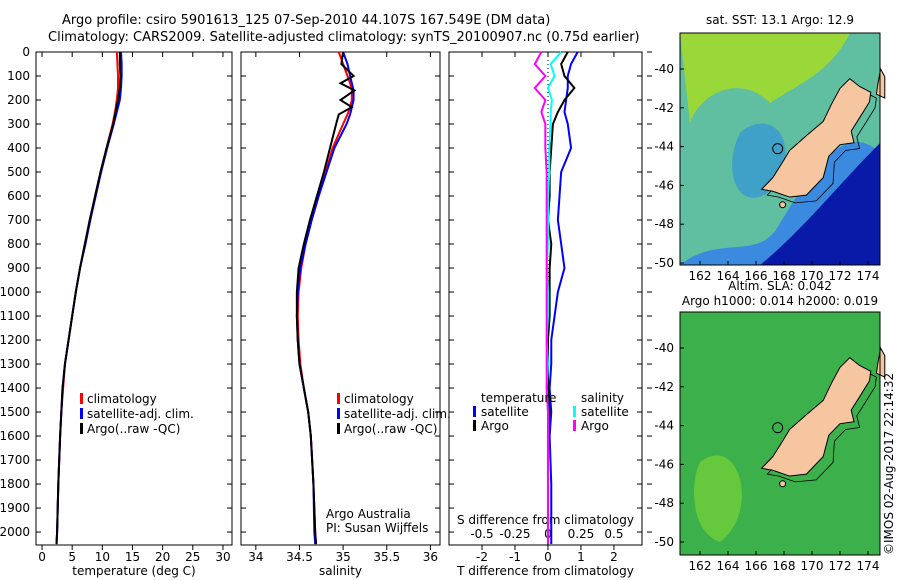 This screenshot has width=900, height=580. What do you see at coordinates (162, 557) in the screenshot?
I see `x-tick-label: 20` at bounding box center [162, 557].